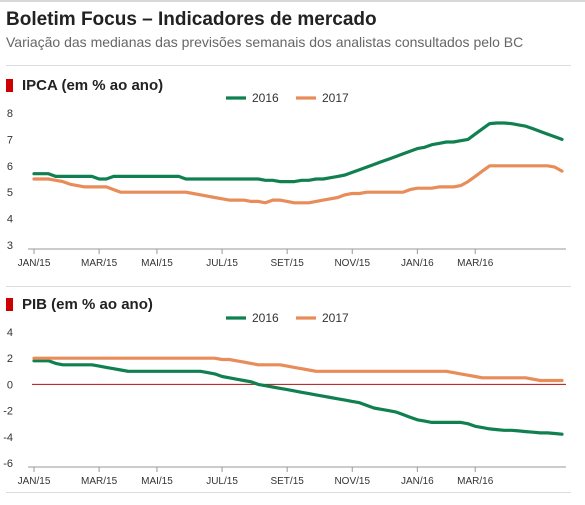 The height and width of the screenshot is (505, 585). What do you see at coordinates (8, 412) in the screenshot?
I see `y-tick-label: -2` at bounding box center [8, 412].